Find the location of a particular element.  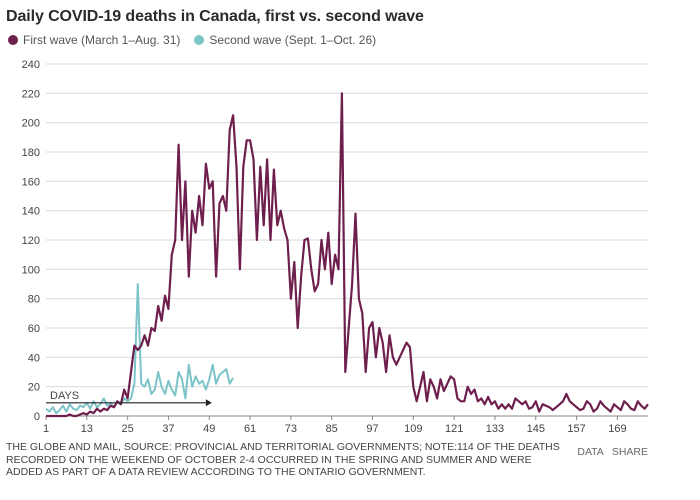

data-link: DATA is located at coordinates (590, 452).